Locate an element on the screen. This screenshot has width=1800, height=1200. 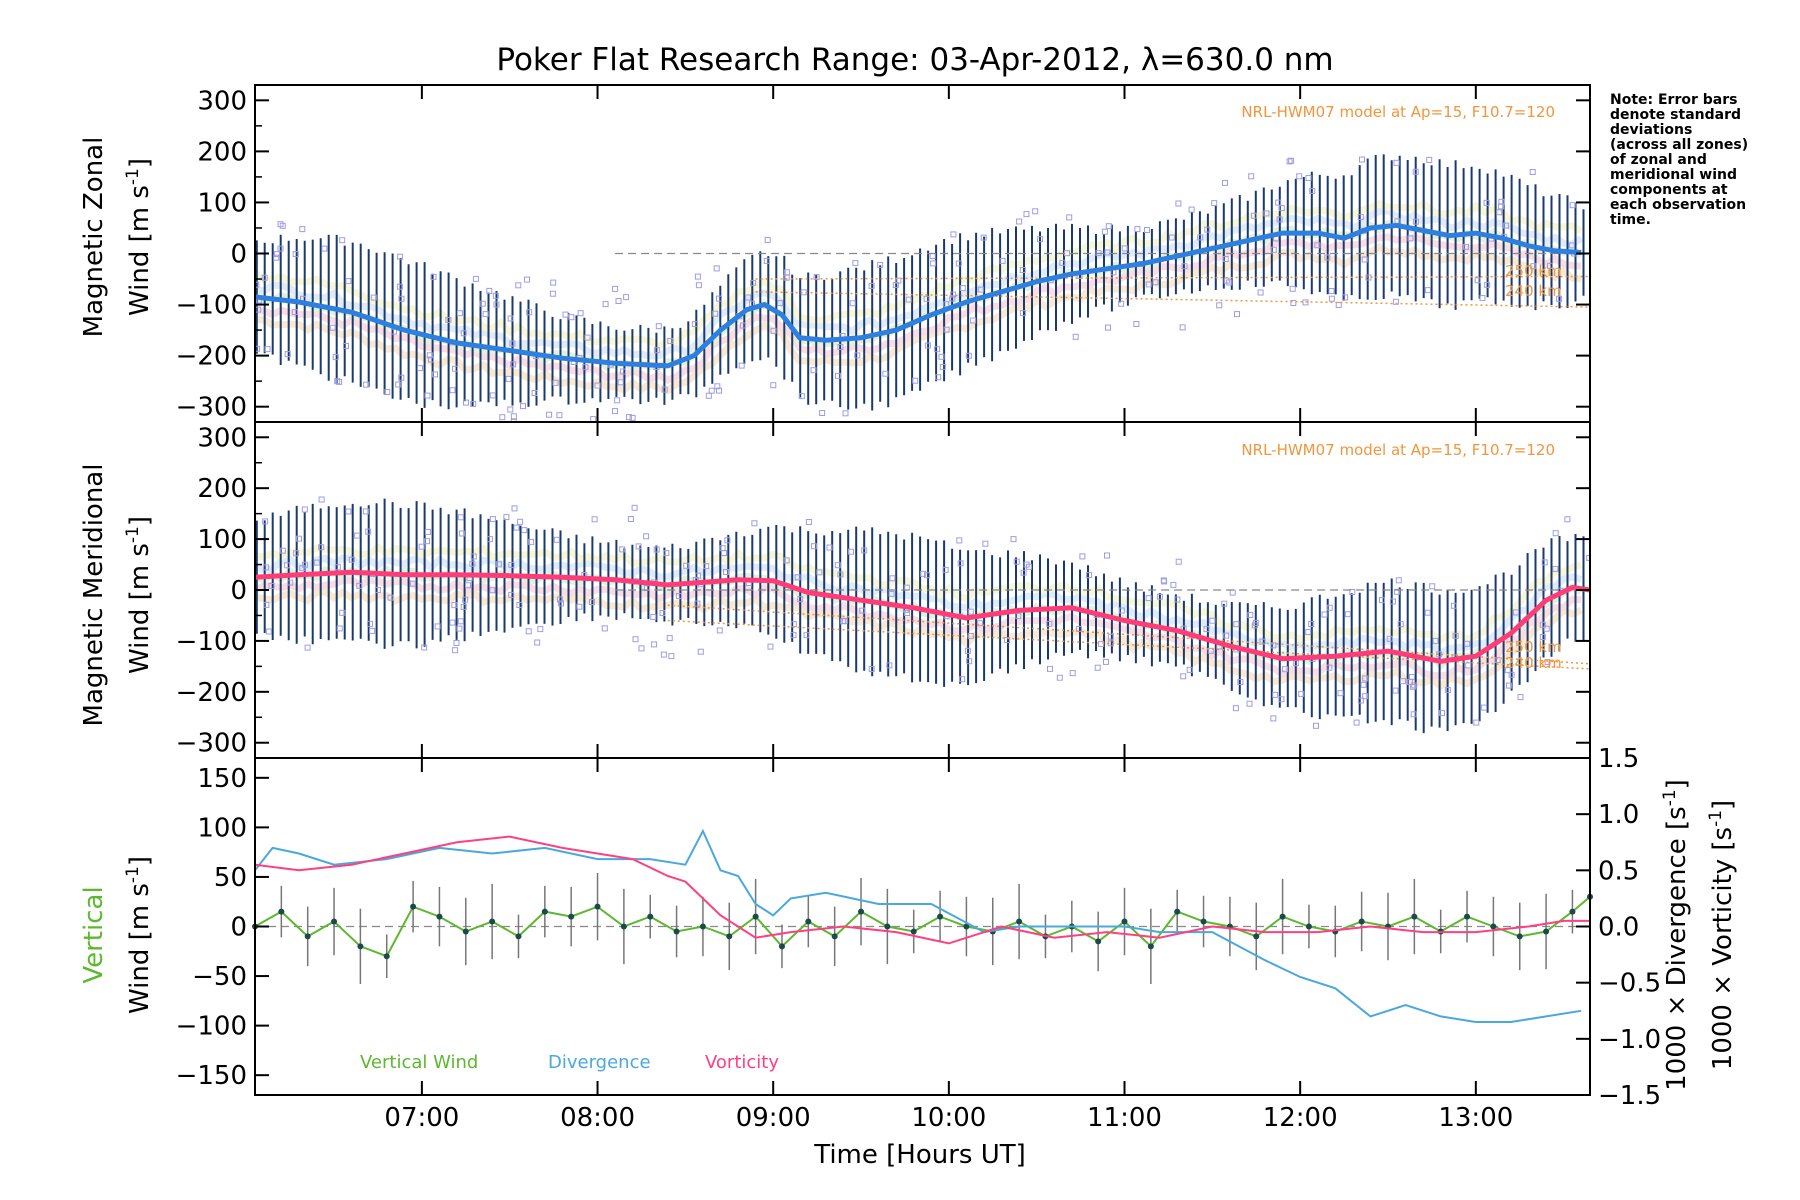
svg-text: 1000 × Divergence [s-1] is located at coordinates (1676, 935).